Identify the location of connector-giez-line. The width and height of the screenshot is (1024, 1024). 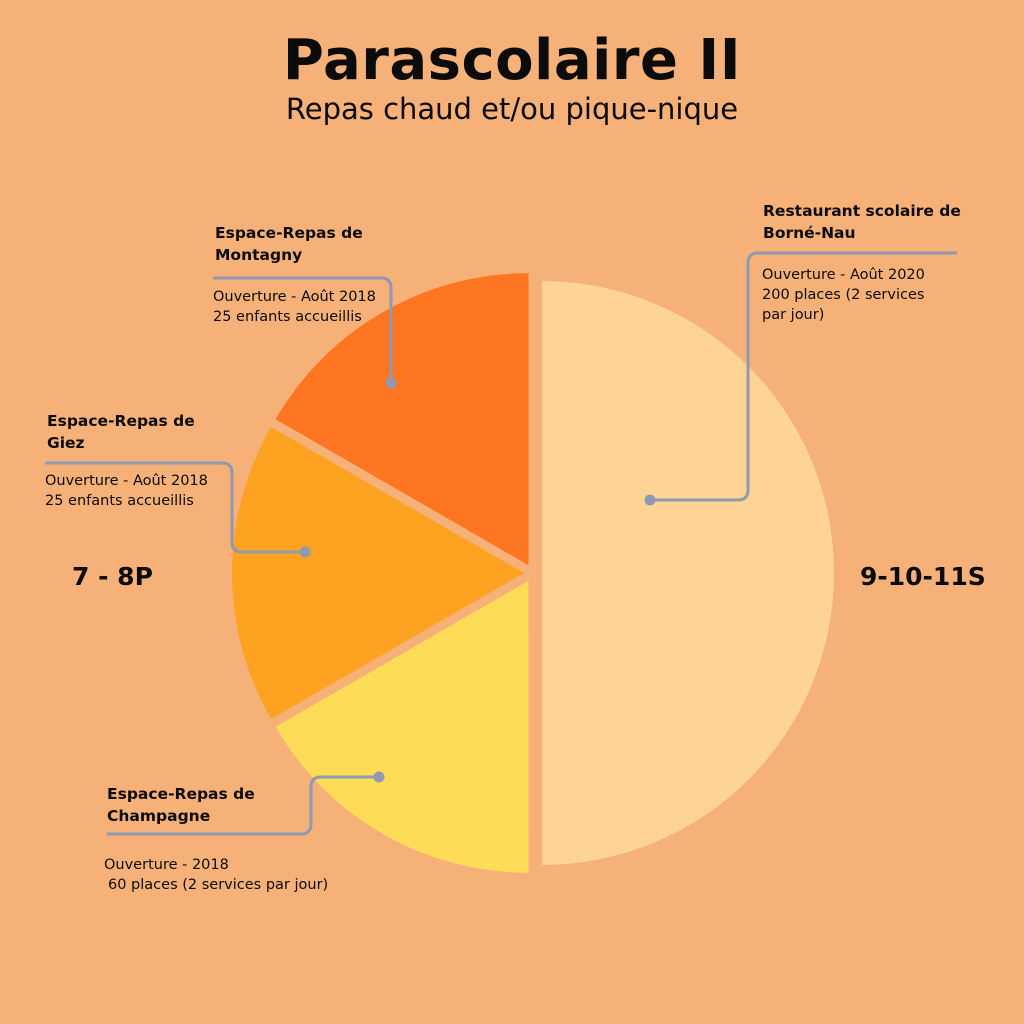
(175, 507).